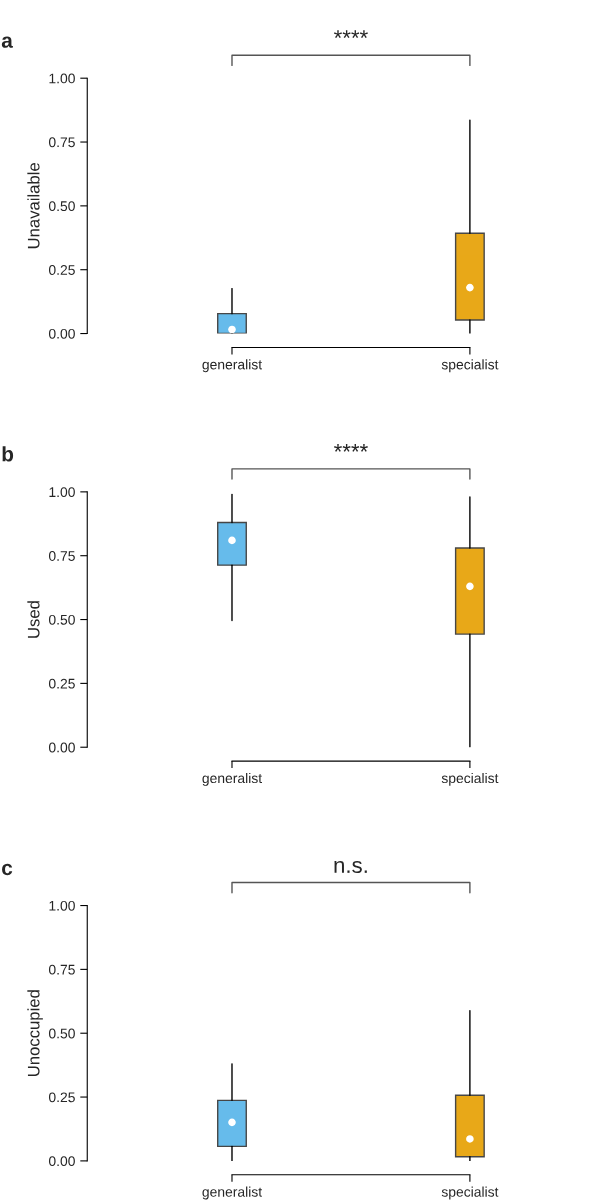  What do you see at coordinates (35, 1033) in the screenshot?
I see `y-axis-title: Unoccupied` at bounding box center [35, 1033].